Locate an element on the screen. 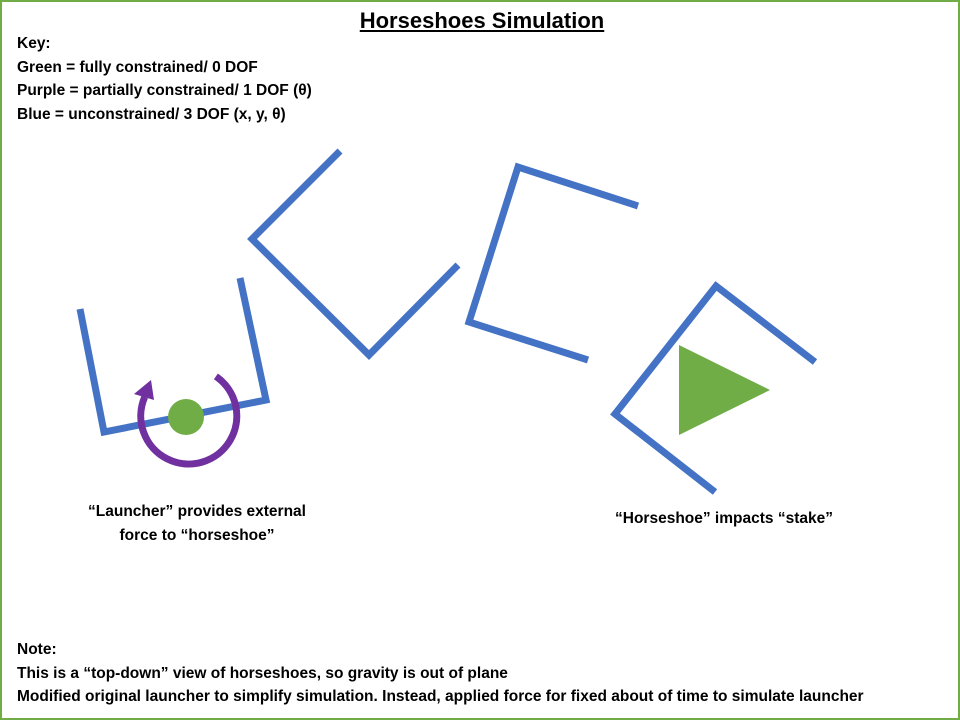 Image resolution: width=960 pixels, height=720 pixels. impact-caption-text: “Horseshoe” impacts “stake” is located at coordinates (724, 518).